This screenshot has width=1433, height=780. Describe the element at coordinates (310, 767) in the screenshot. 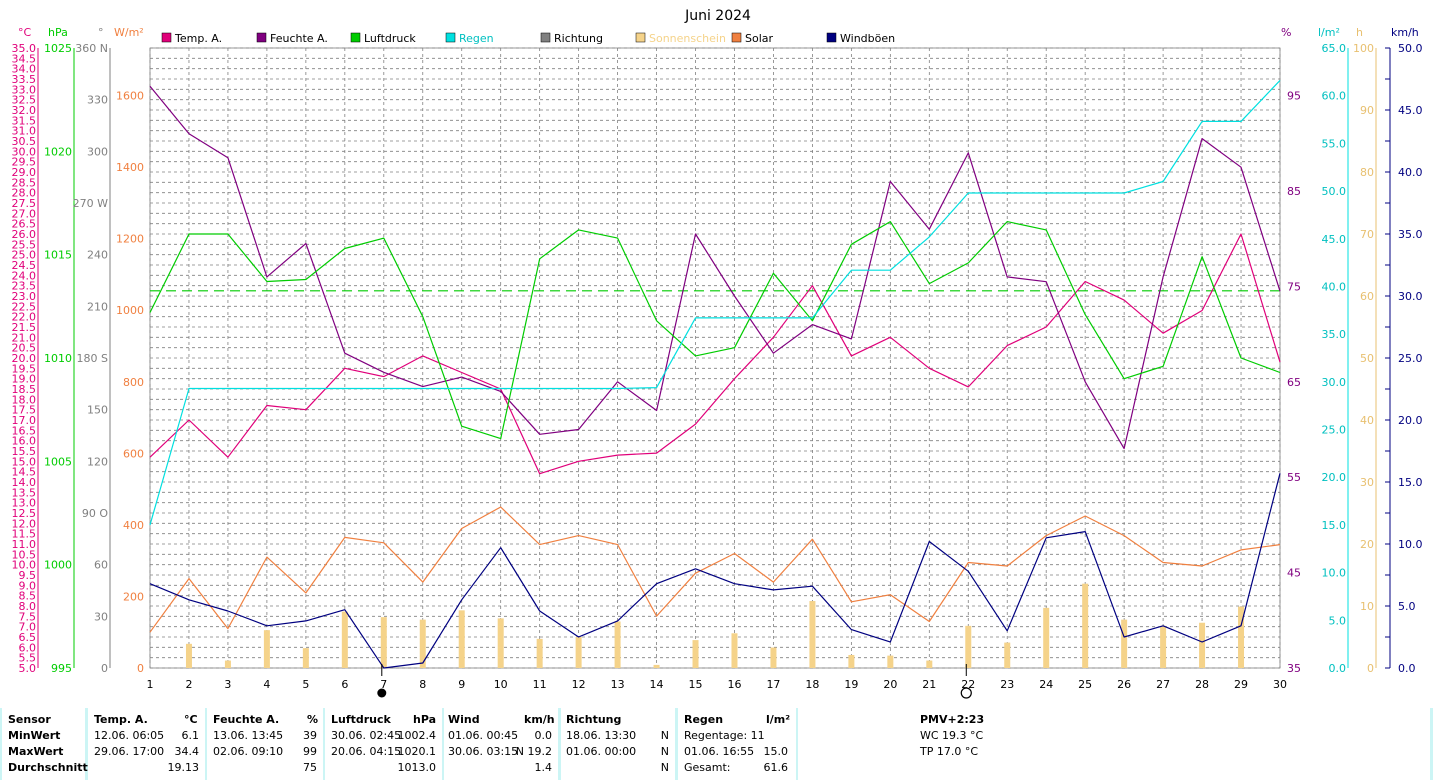

I see `humidity-avg-value: 75` at that location.